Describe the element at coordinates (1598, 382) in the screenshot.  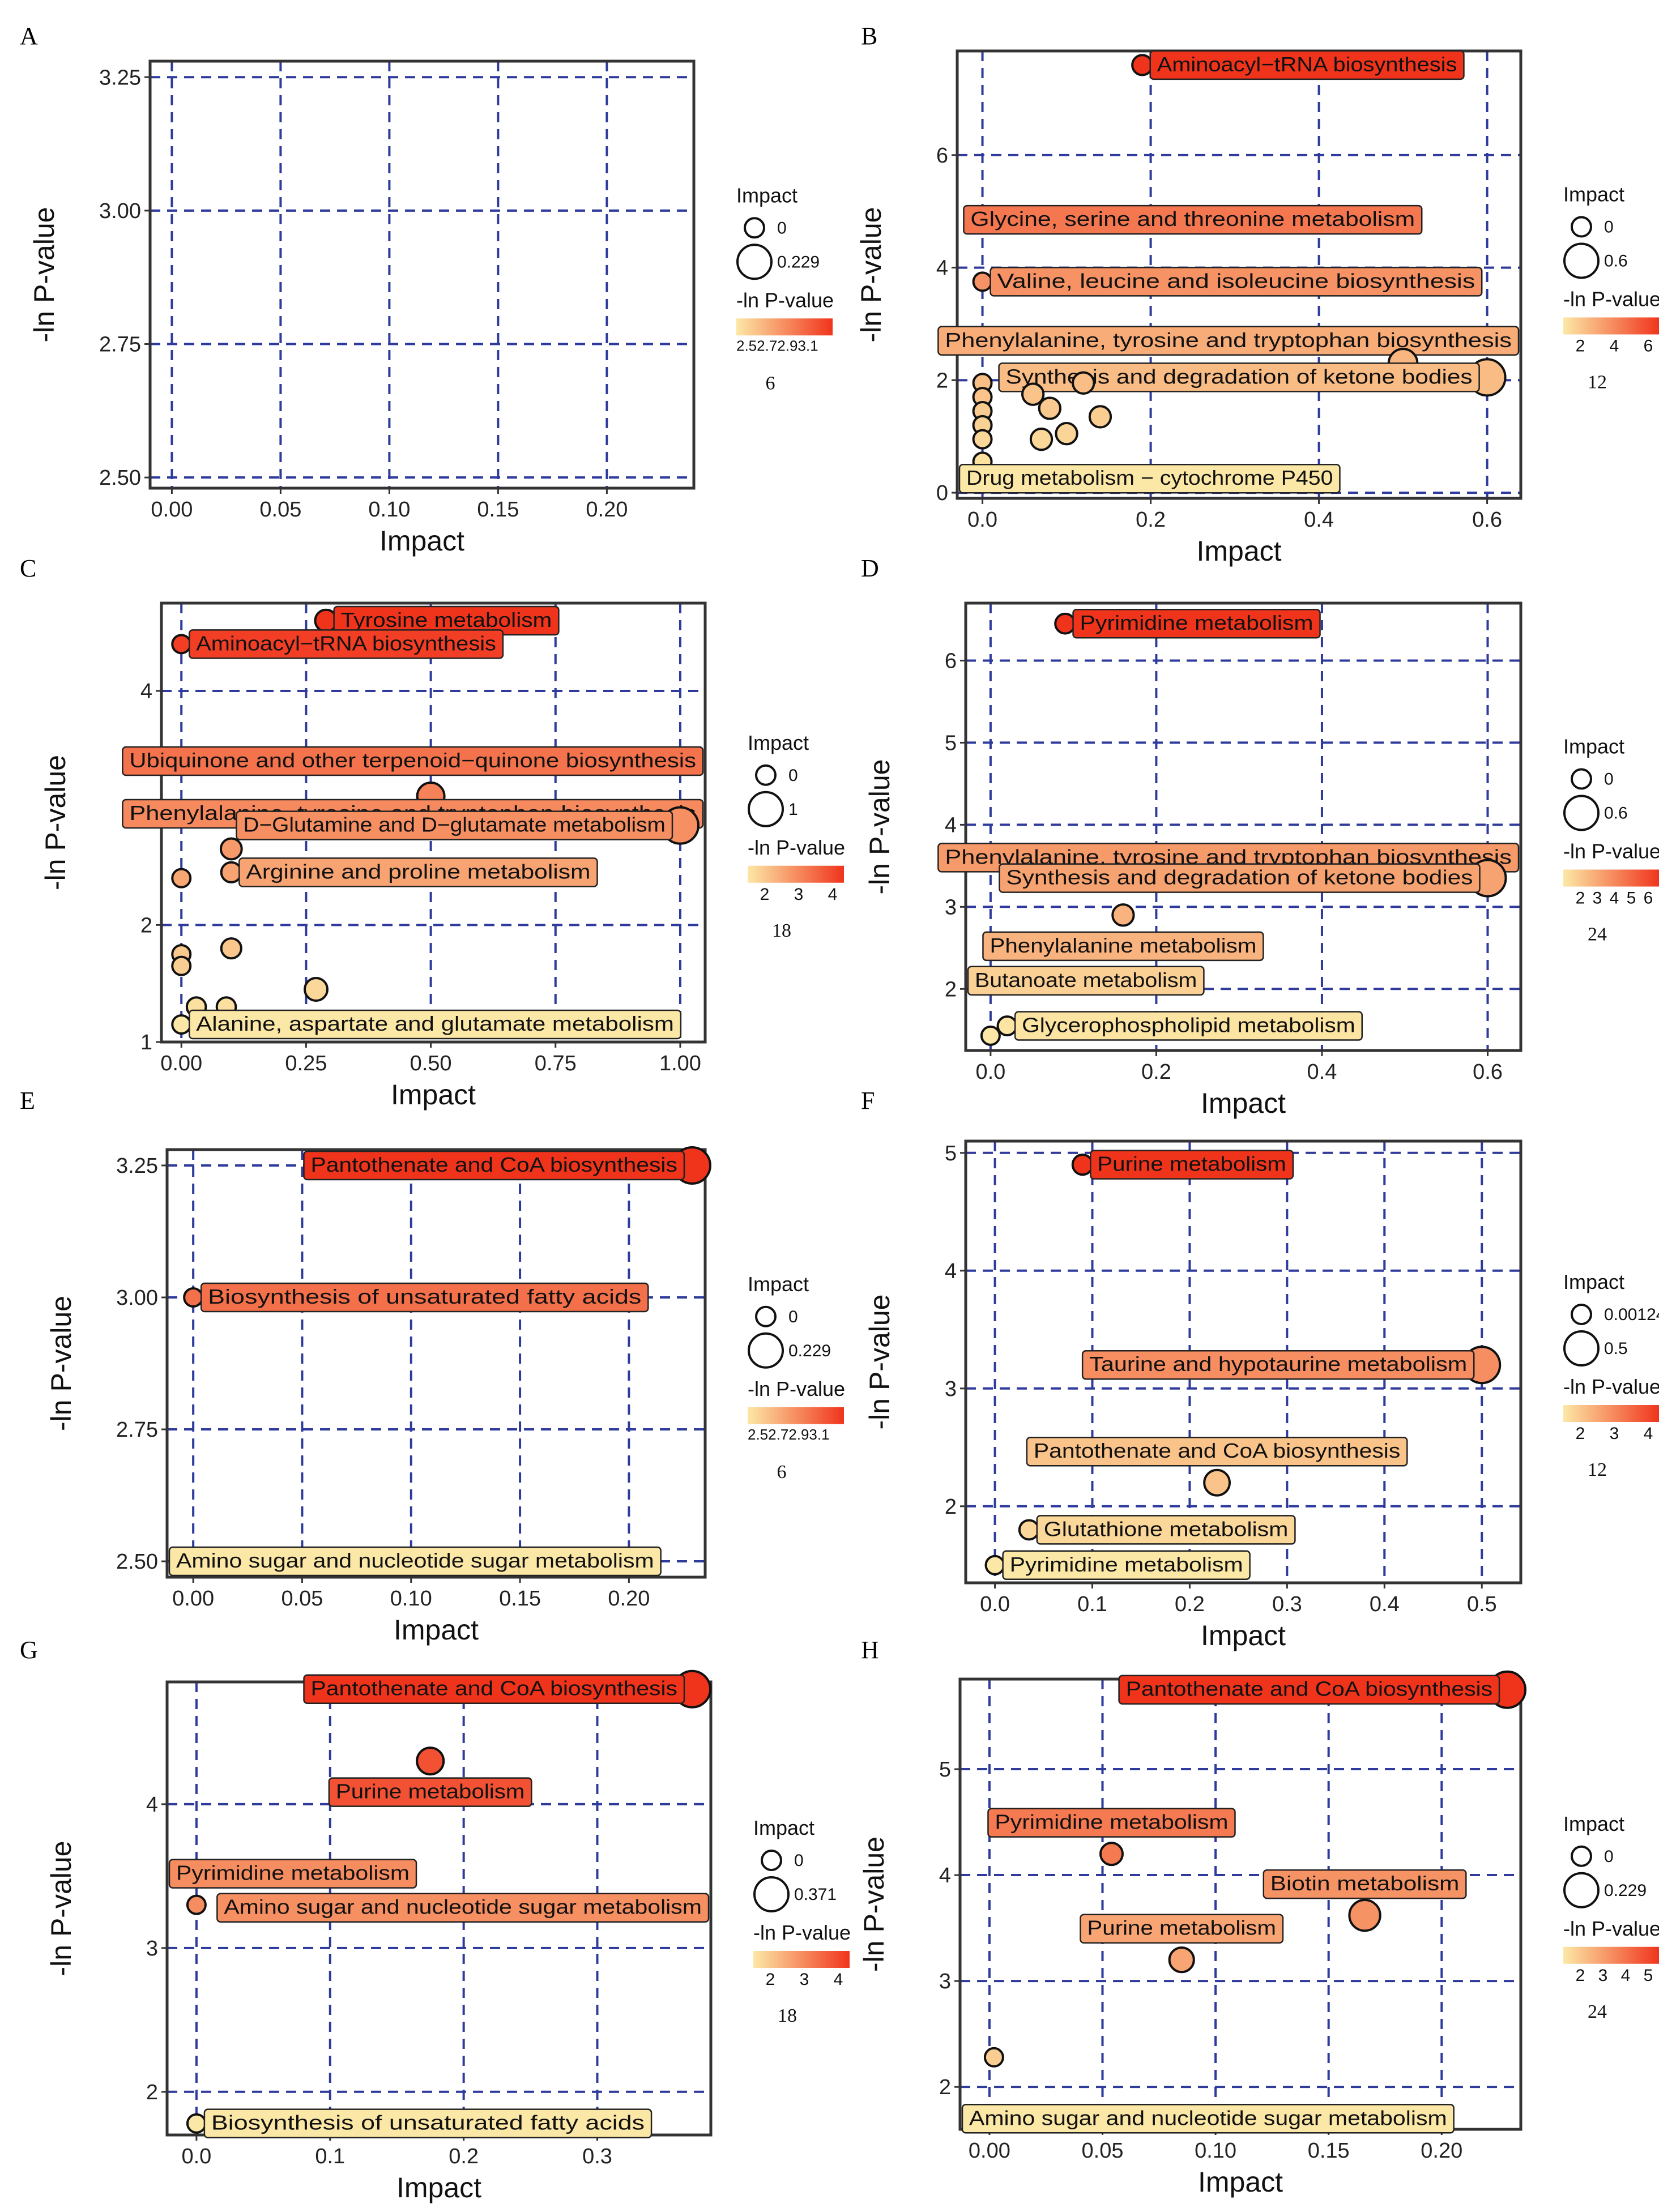
I see `legend-number: 12` at that location.